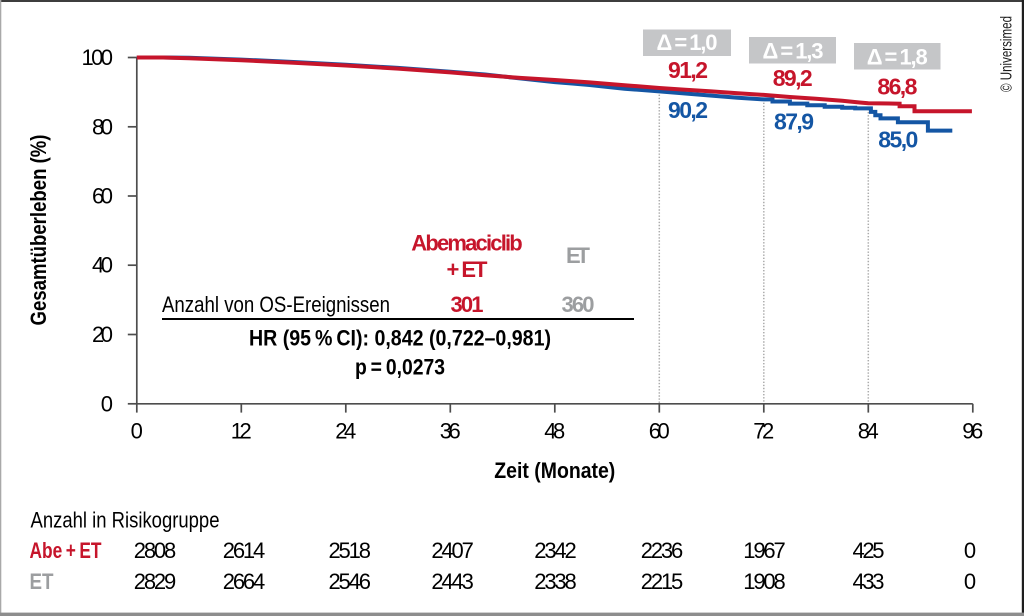 The width and height of the screenshot is (1024, 616). I want to click on svg-text: Abe + ET, so click(66, 550).